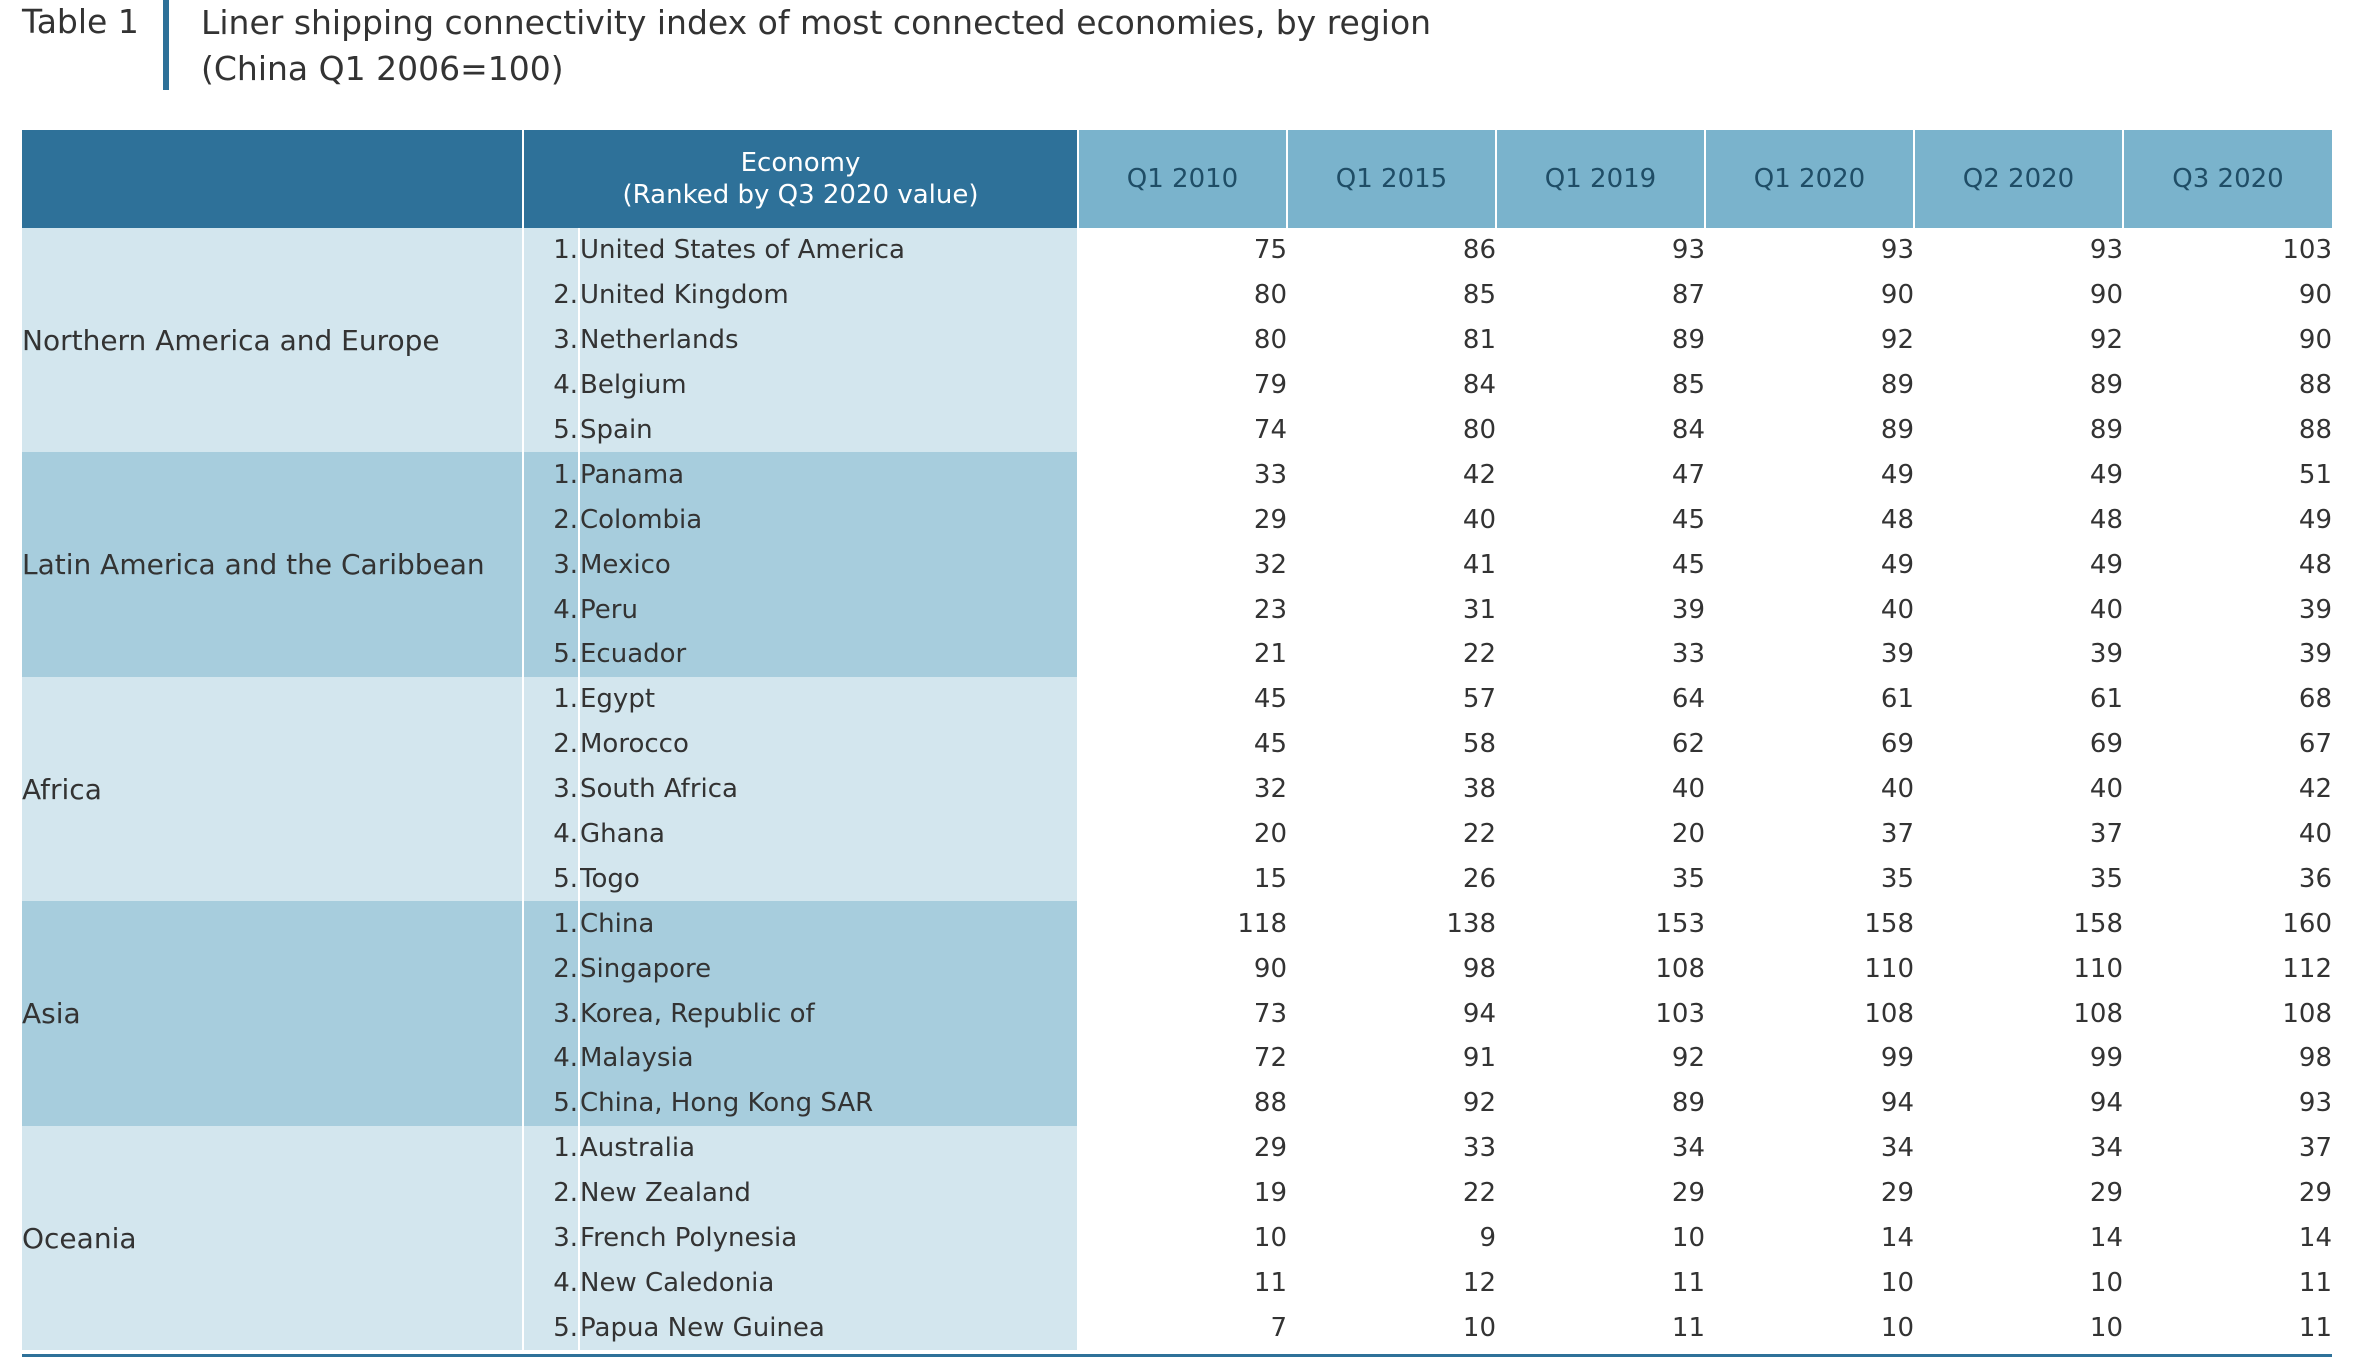  Describe the element at coordinates (1600, 1148) in the screenshot. I see `value-cell: 34` at that location.